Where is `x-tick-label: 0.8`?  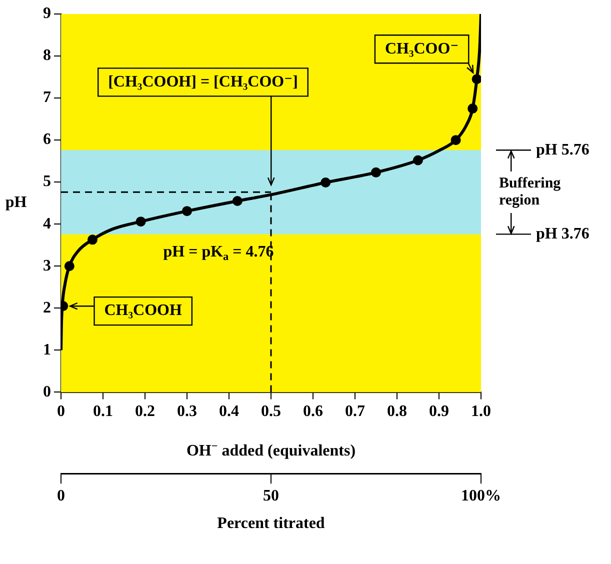
x-tick-label: 0.8 is located at coordinates (397, 411).